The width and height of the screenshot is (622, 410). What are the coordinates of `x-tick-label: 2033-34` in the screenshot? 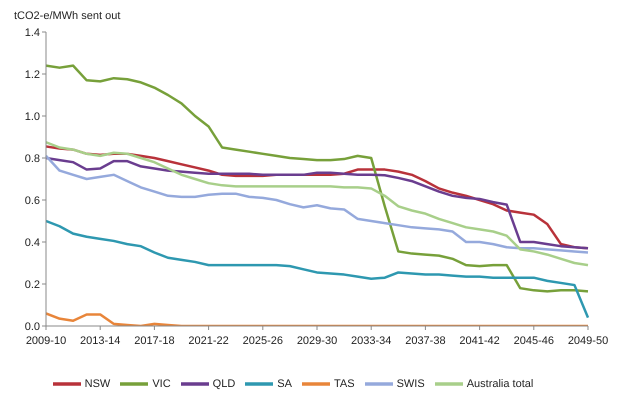 It's located at (371, 341).